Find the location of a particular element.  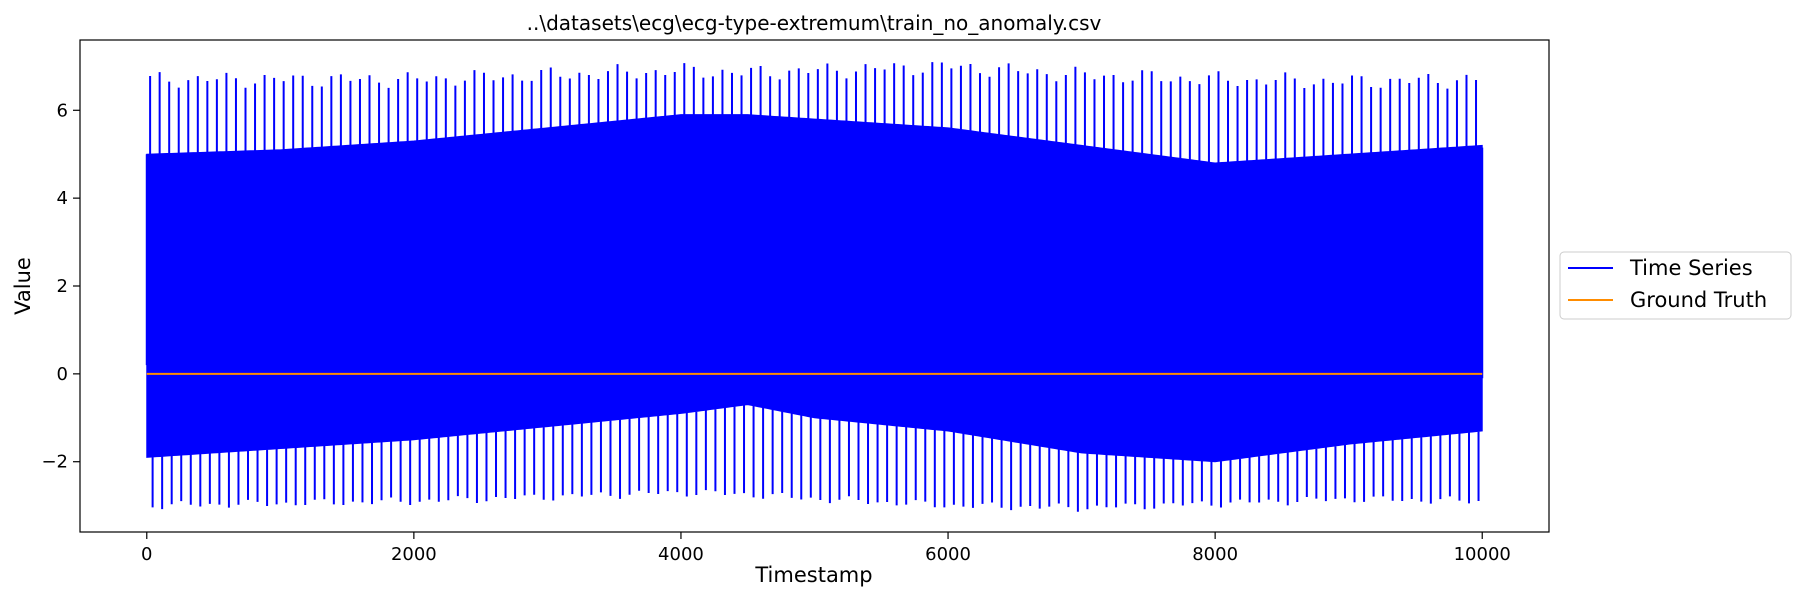

x-axis-label: Timestamp is located at coordinates (813, 575).